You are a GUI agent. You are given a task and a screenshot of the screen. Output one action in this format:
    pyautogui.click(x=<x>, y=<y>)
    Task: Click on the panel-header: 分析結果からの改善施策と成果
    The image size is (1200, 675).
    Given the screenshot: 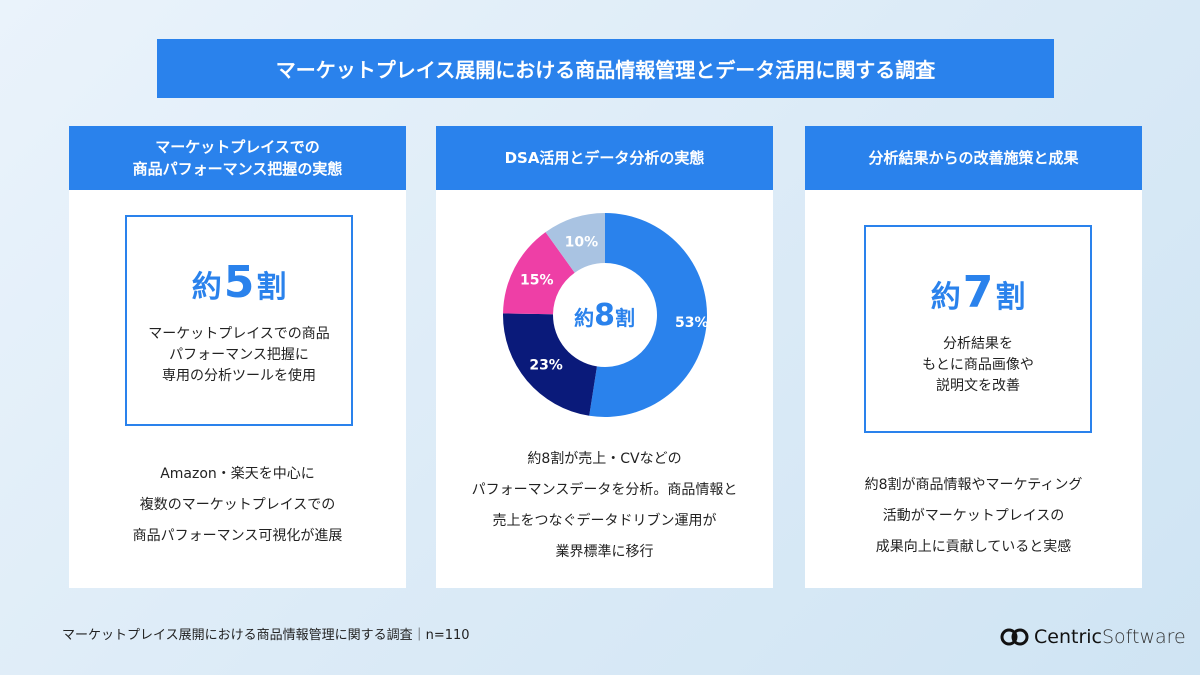 What is the action you would take?
    pyautogui.click(x=973, y=158)
    